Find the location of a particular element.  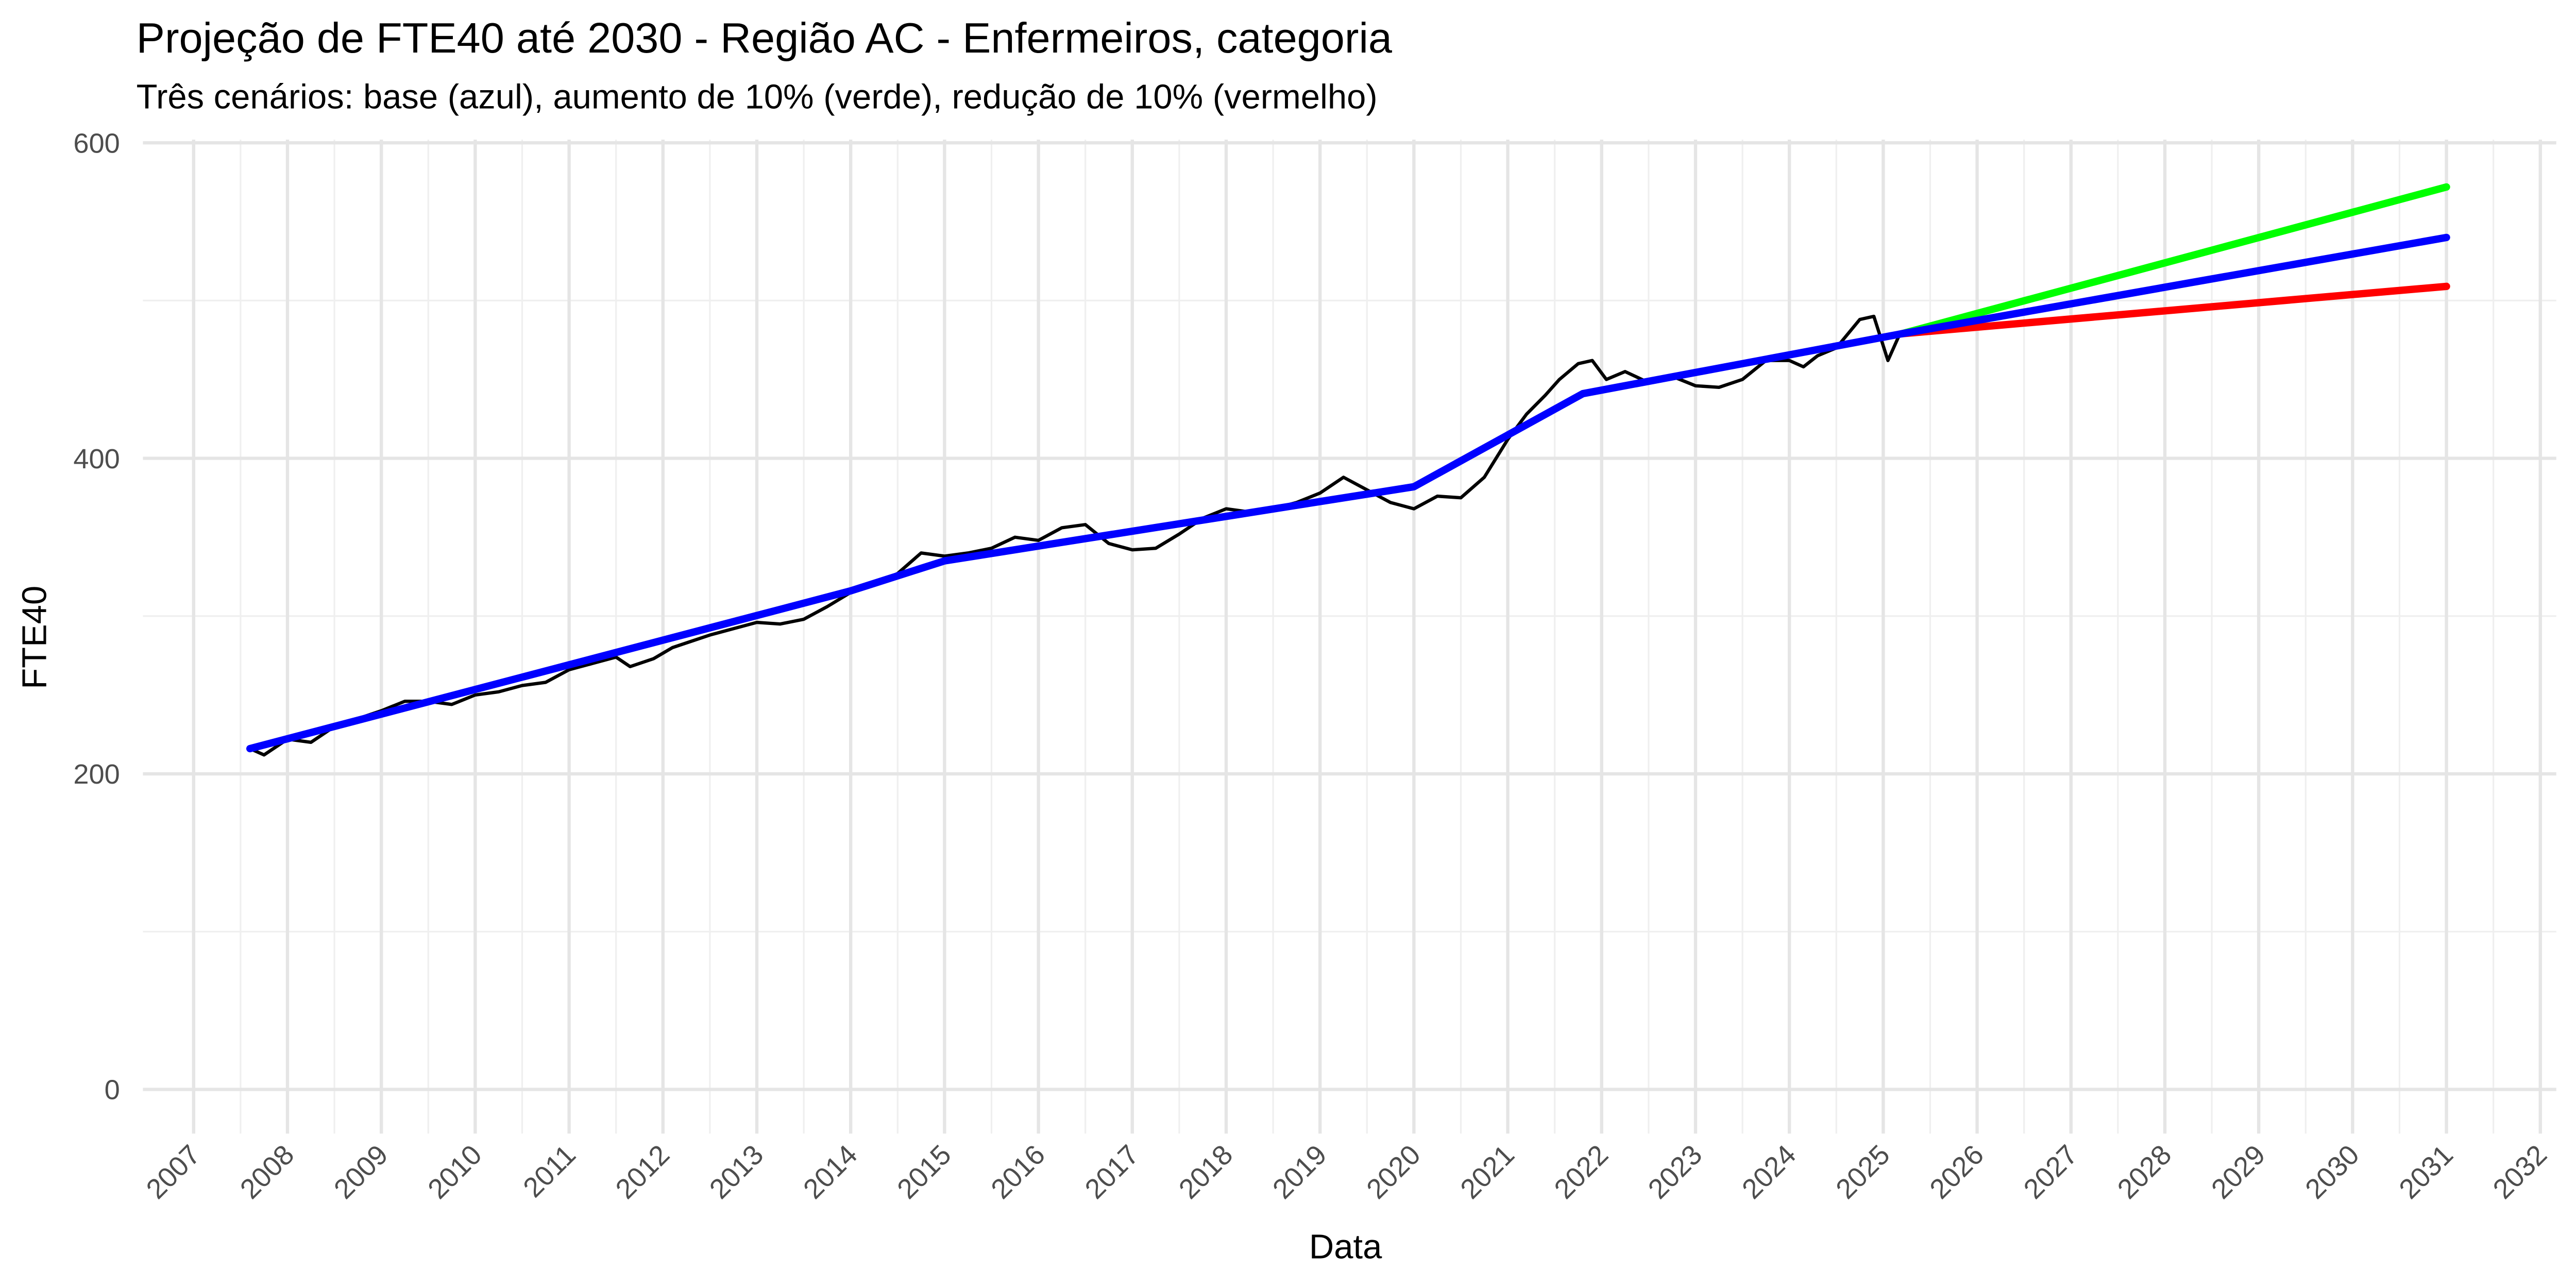

x-tick-label: 2028 is located at coordinates (2145, 1172).